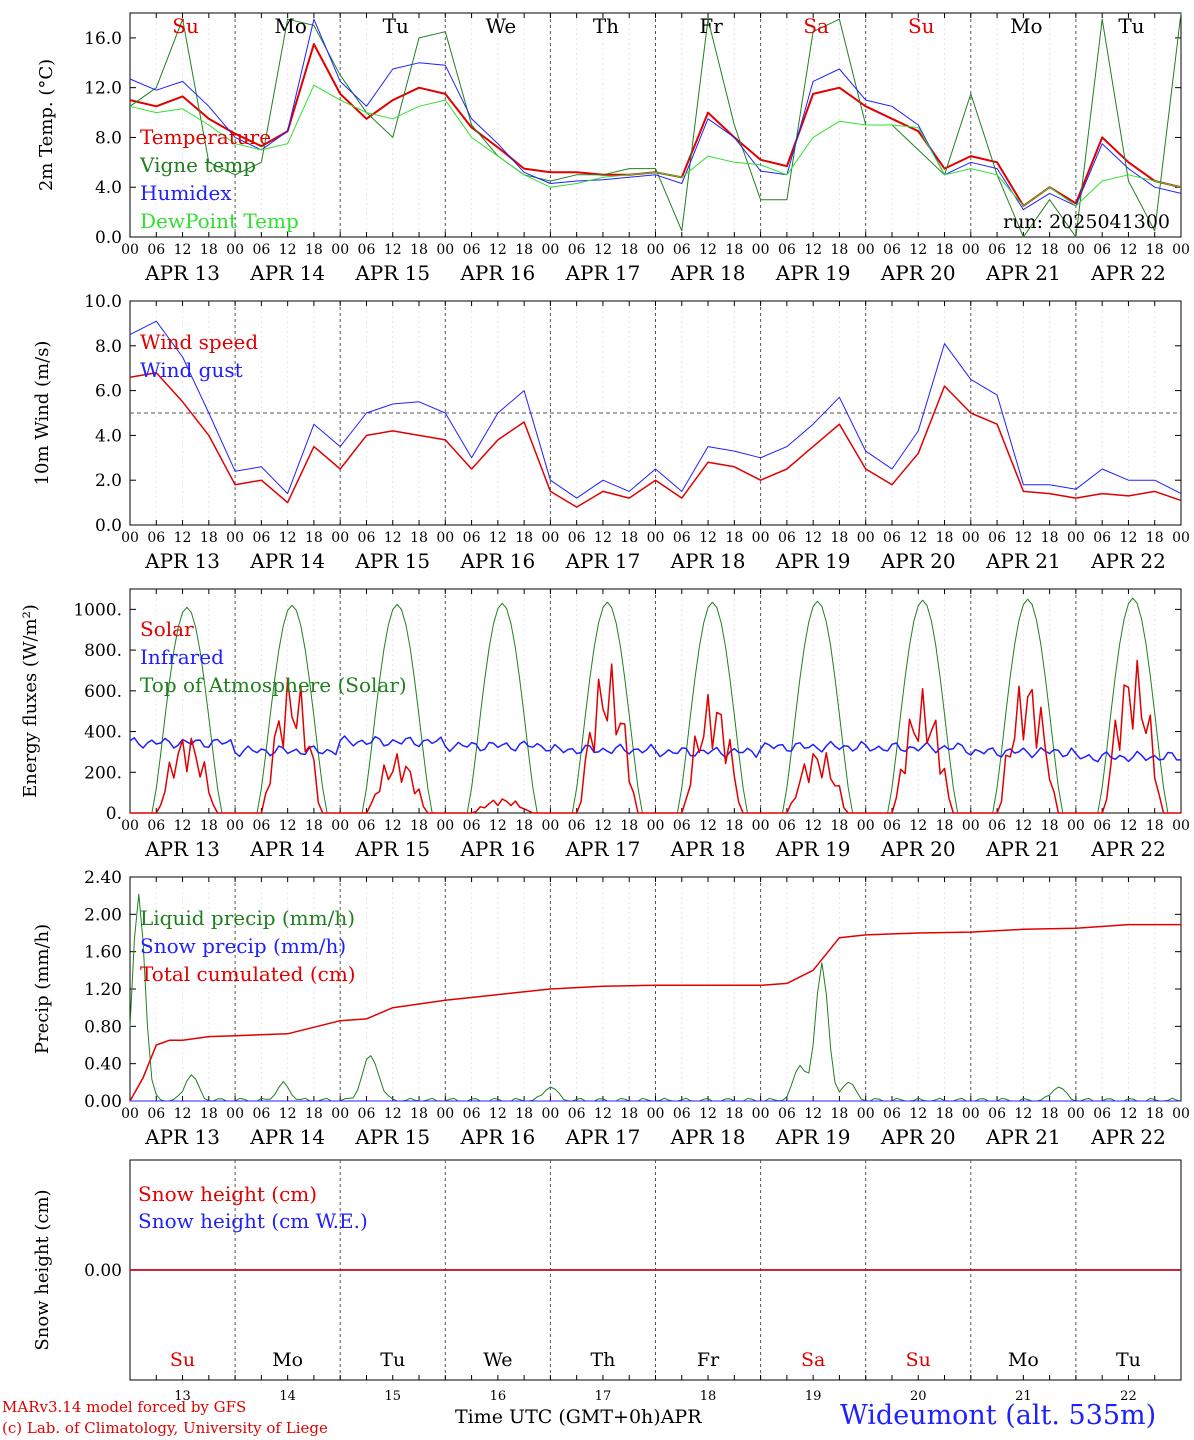 The height and width of the screenshot is (1440, 1194). Describe the element at coordinates (103, 302) in the screenshot. I see `y-tick-label: 10.0` at that location.